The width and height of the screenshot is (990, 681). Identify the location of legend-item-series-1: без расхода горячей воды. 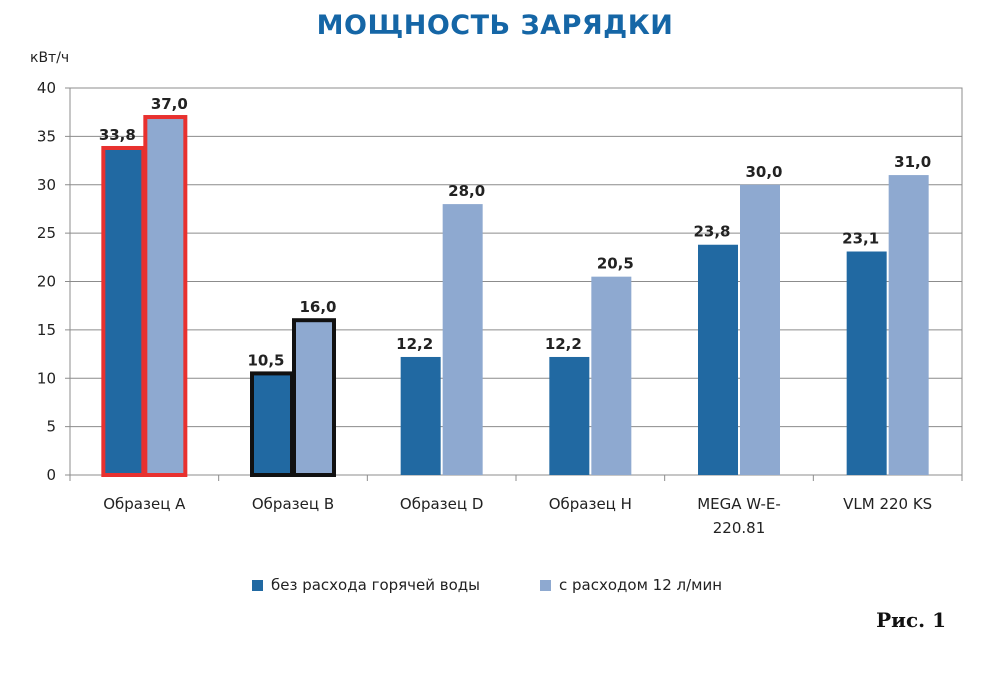
(366, 585).